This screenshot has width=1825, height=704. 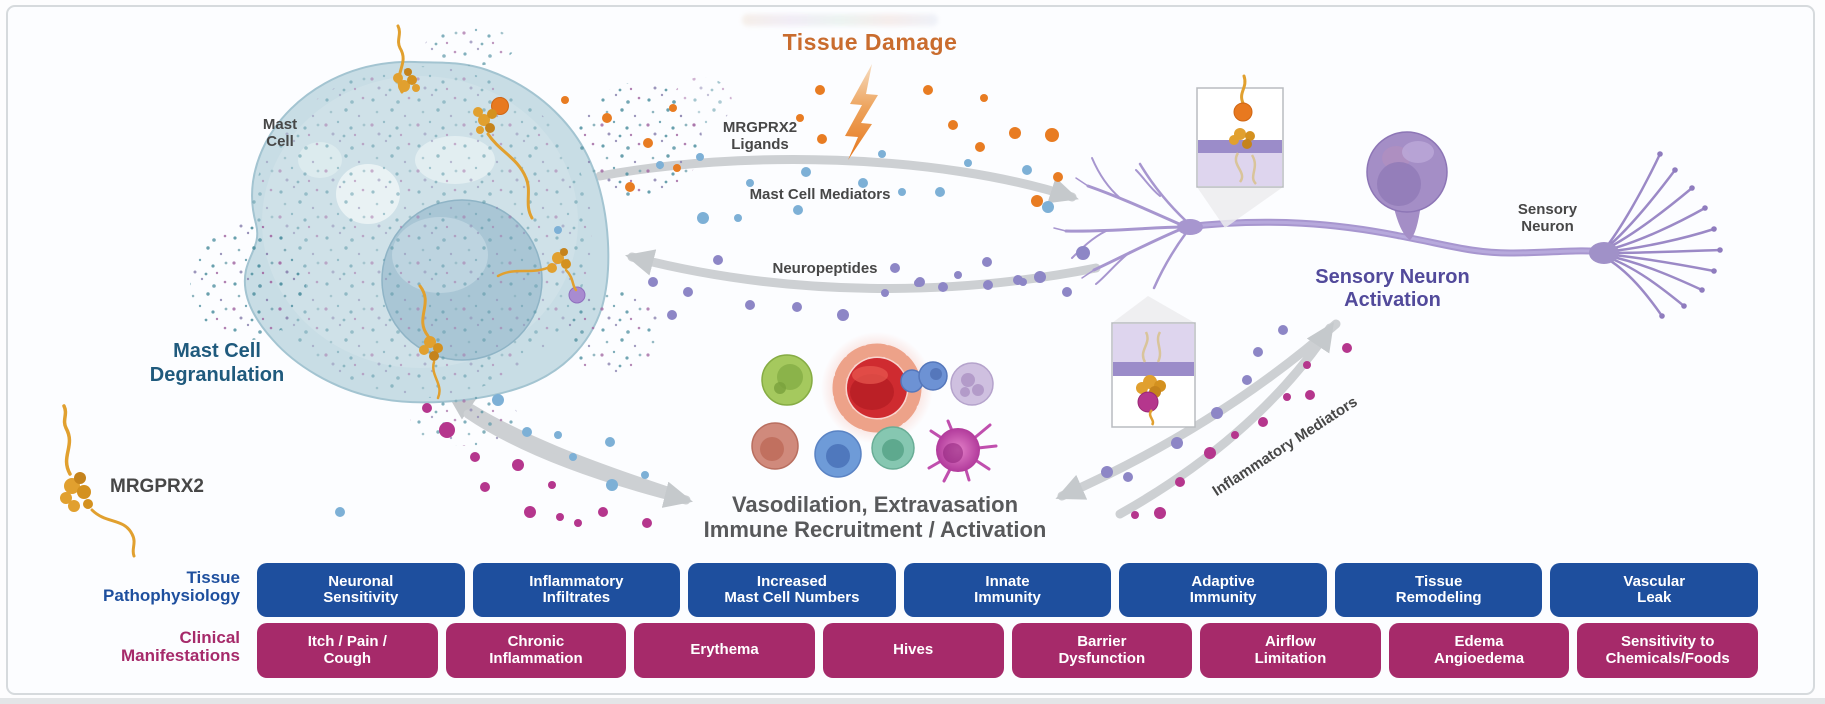 I want to click on clinical-manifestations-label-line1: Clinical, so click(x=209, y=637).